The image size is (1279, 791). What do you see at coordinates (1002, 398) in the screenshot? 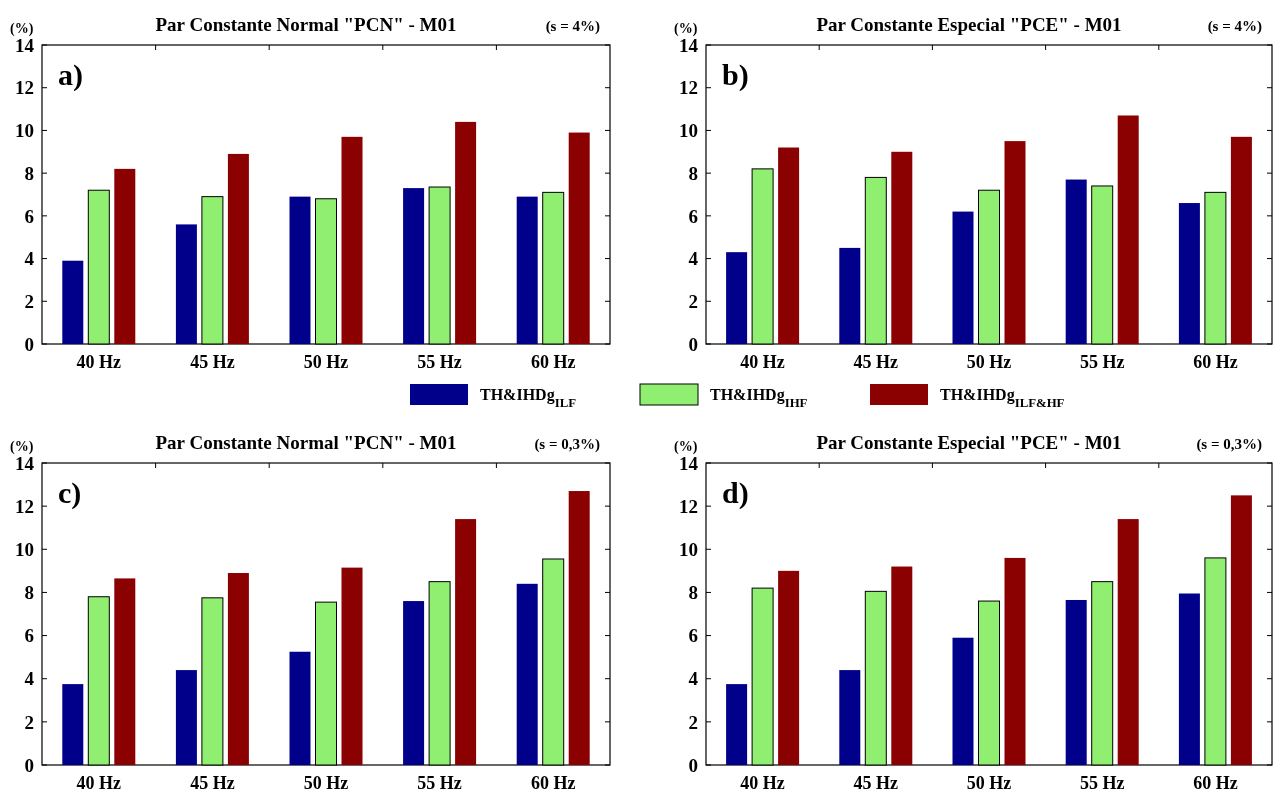
I see `legend-label: TH&IHDg$_{ILF&HF}$` at bounding box center [1002, 398].